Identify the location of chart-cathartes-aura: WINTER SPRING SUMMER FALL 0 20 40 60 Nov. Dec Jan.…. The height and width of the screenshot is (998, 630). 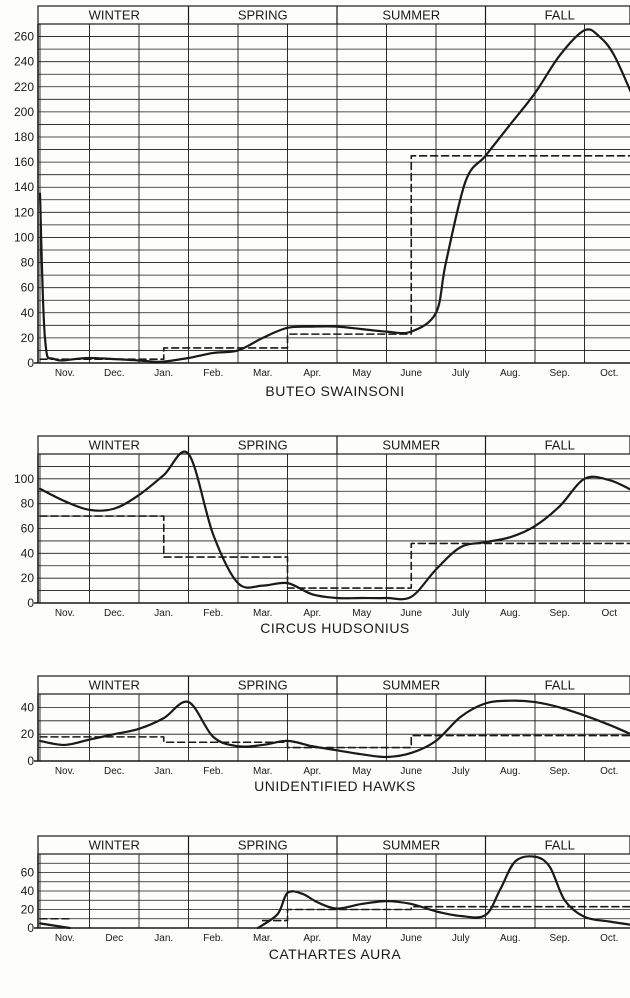
(325, 898).